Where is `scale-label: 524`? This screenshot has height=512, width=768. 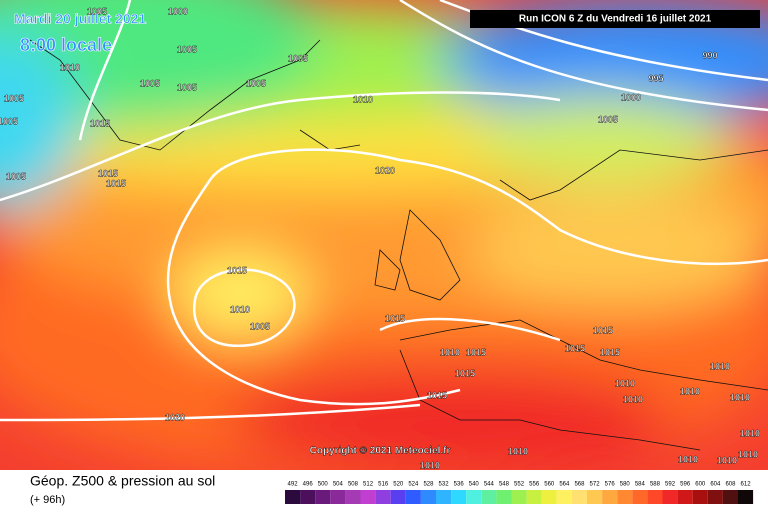 scale-label: 524 is located at coordinates (413, 485).